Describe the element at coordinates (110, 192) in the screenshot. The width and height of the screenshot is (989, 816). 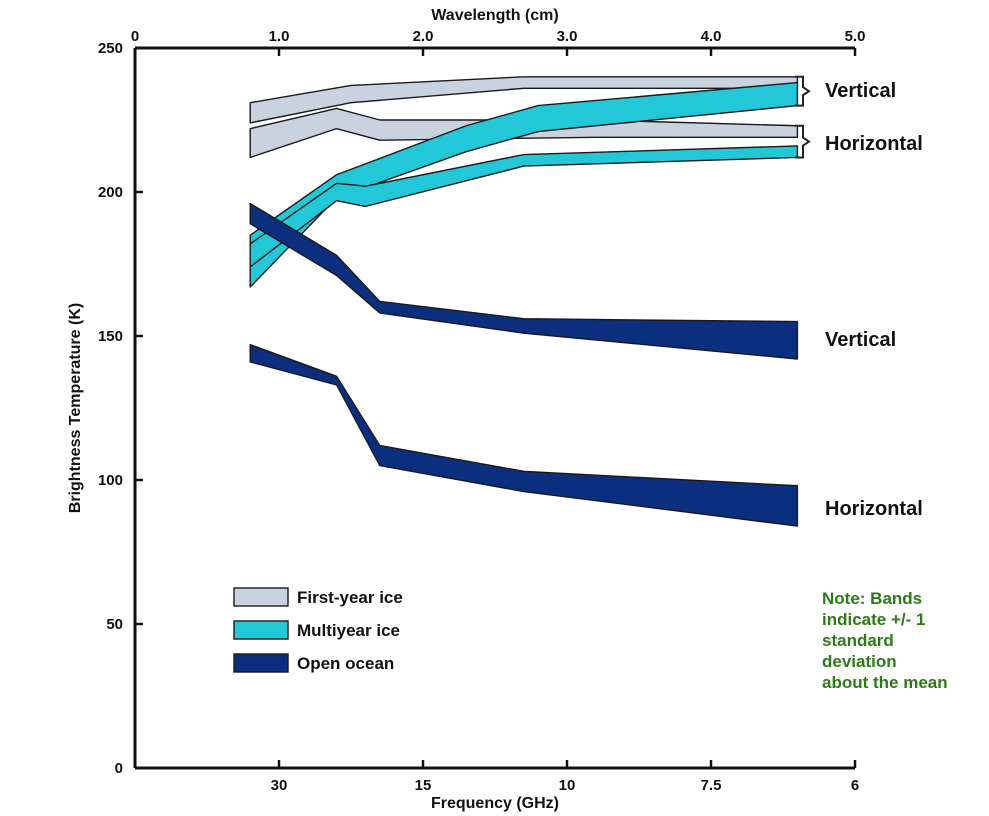
I see `y-tick-label: 200` at that location.